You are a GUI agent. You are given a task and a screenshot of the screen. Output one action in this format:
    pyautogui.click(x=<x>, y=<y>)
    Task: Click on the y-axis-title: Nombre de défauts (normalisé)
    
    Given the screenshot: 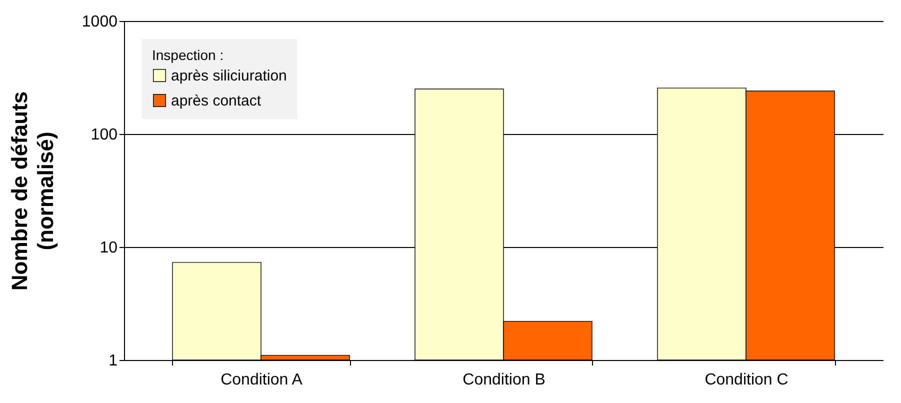 What is the action you would take?
    pyautogui.click(x=32, y=191)
    